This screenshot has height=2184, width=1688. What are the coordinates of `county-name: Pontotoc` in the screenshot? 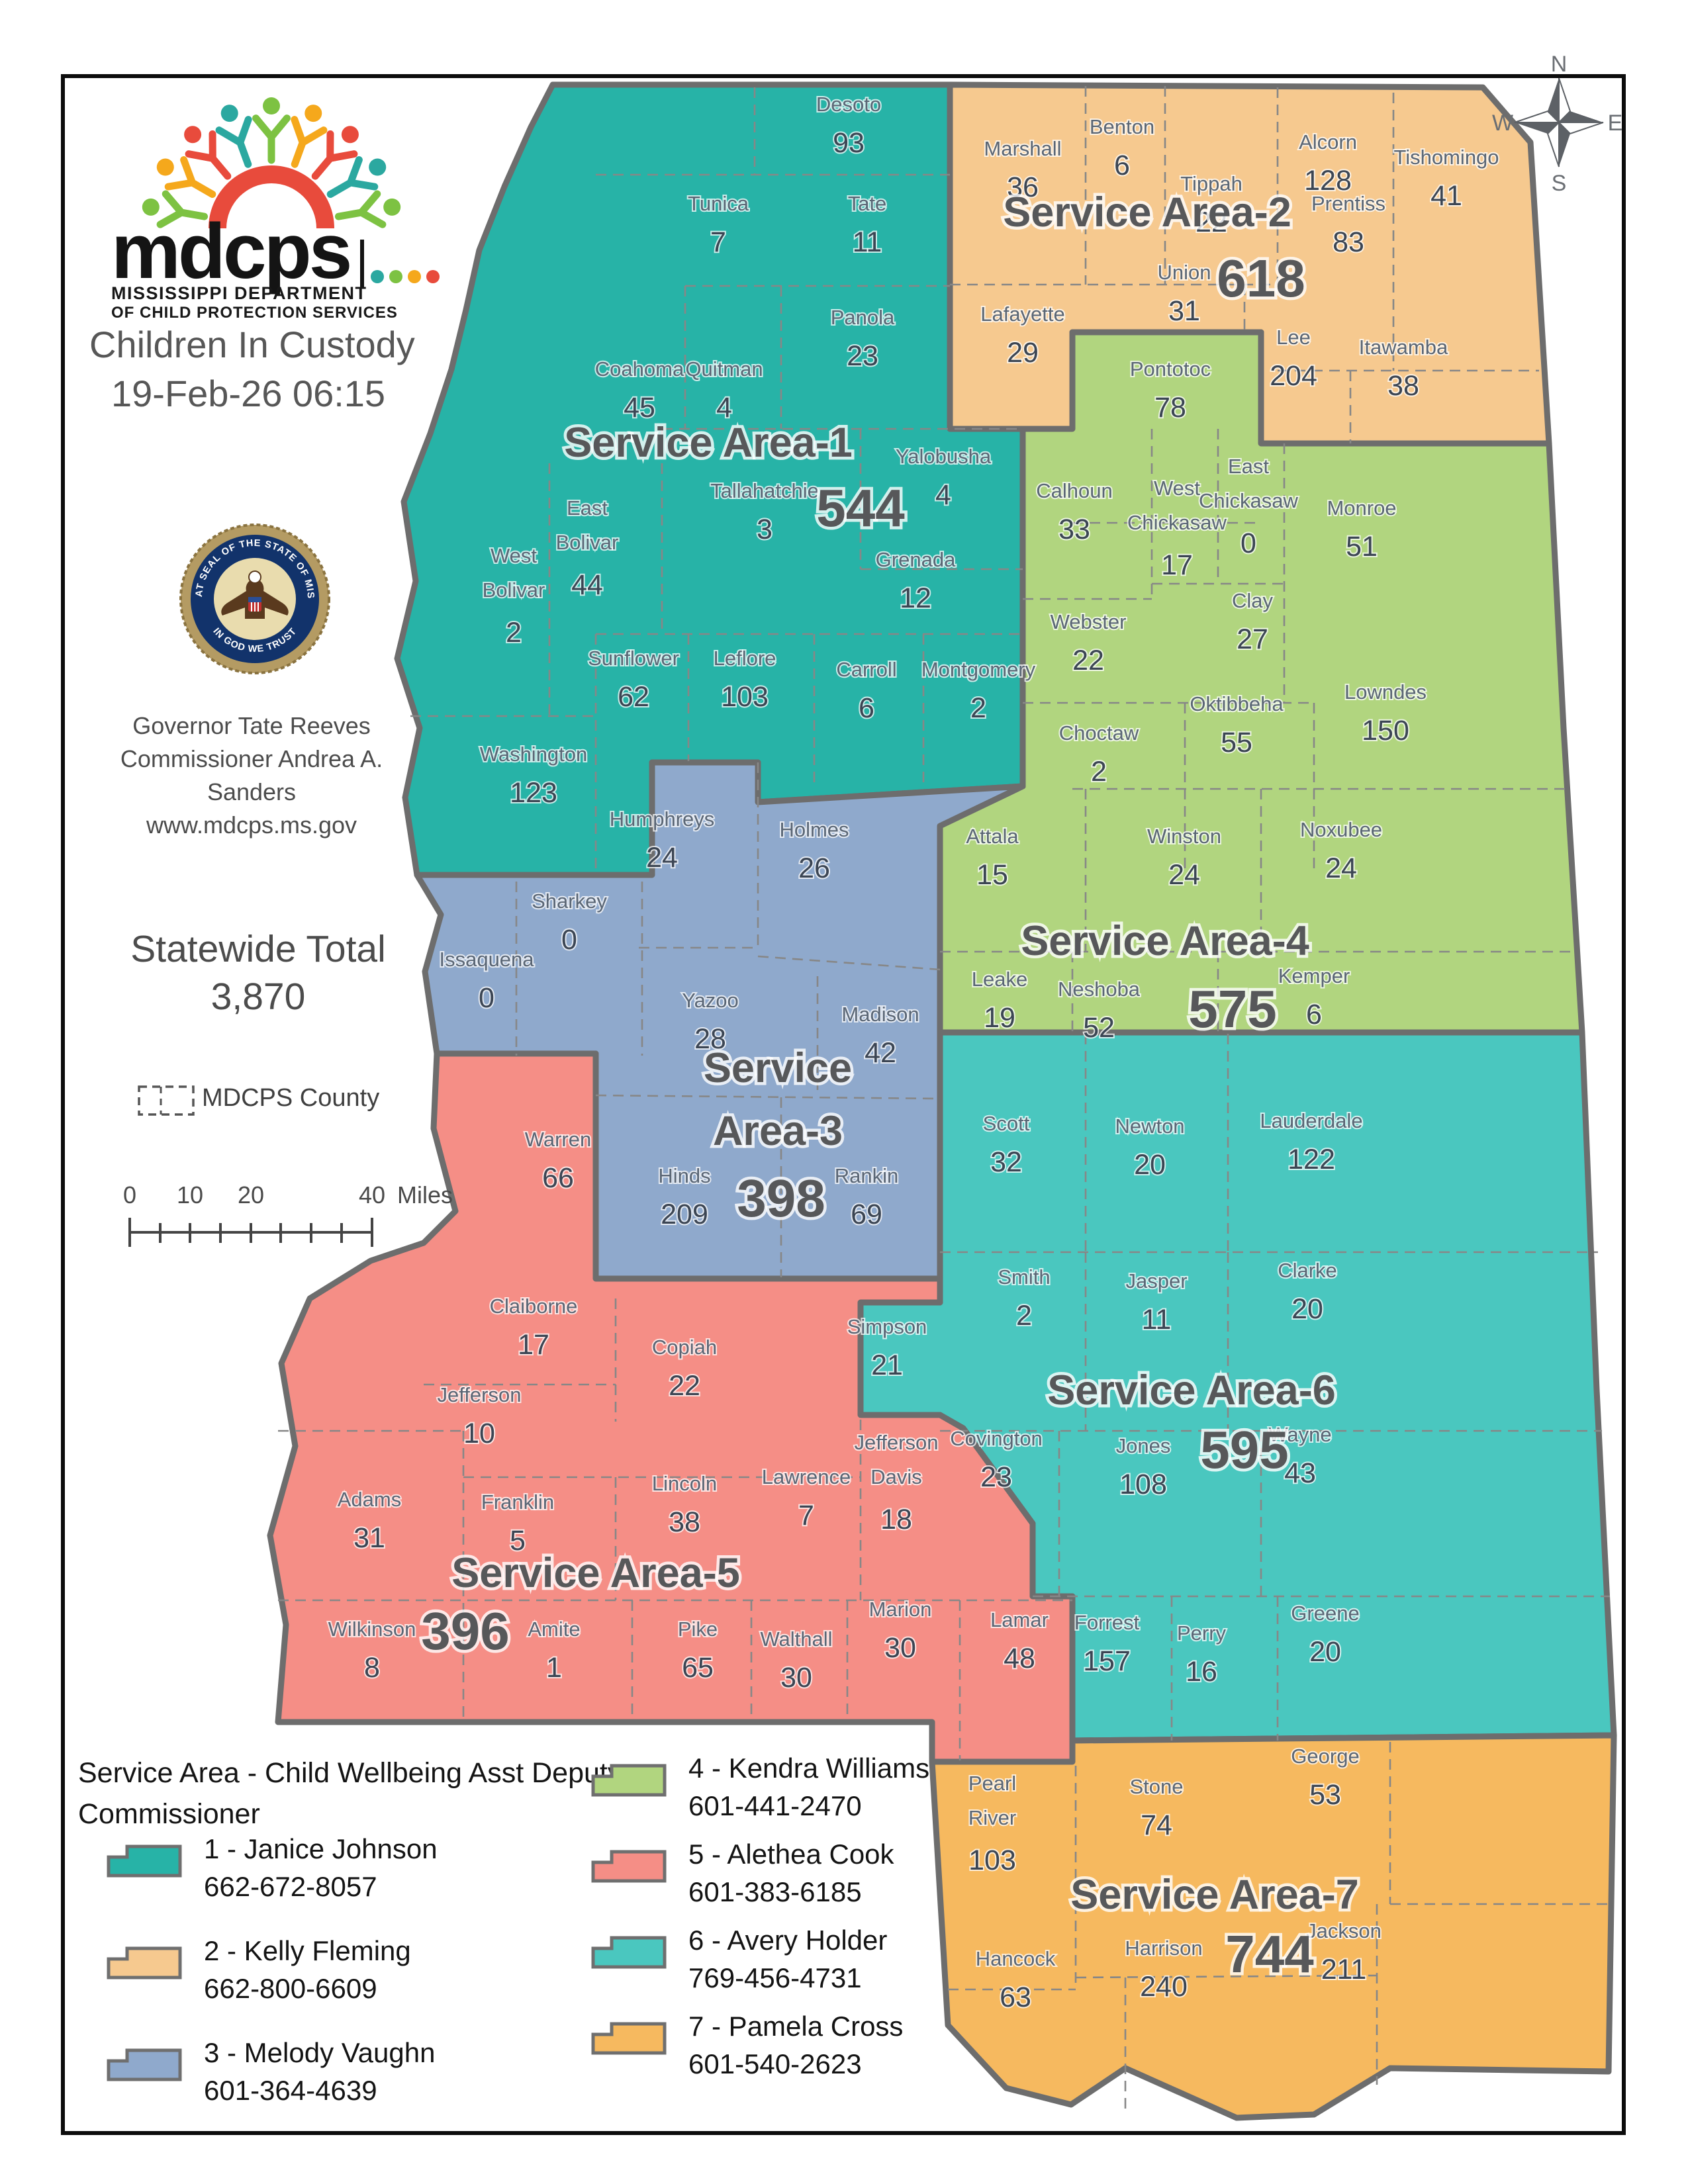 It's located at (1170, 369).